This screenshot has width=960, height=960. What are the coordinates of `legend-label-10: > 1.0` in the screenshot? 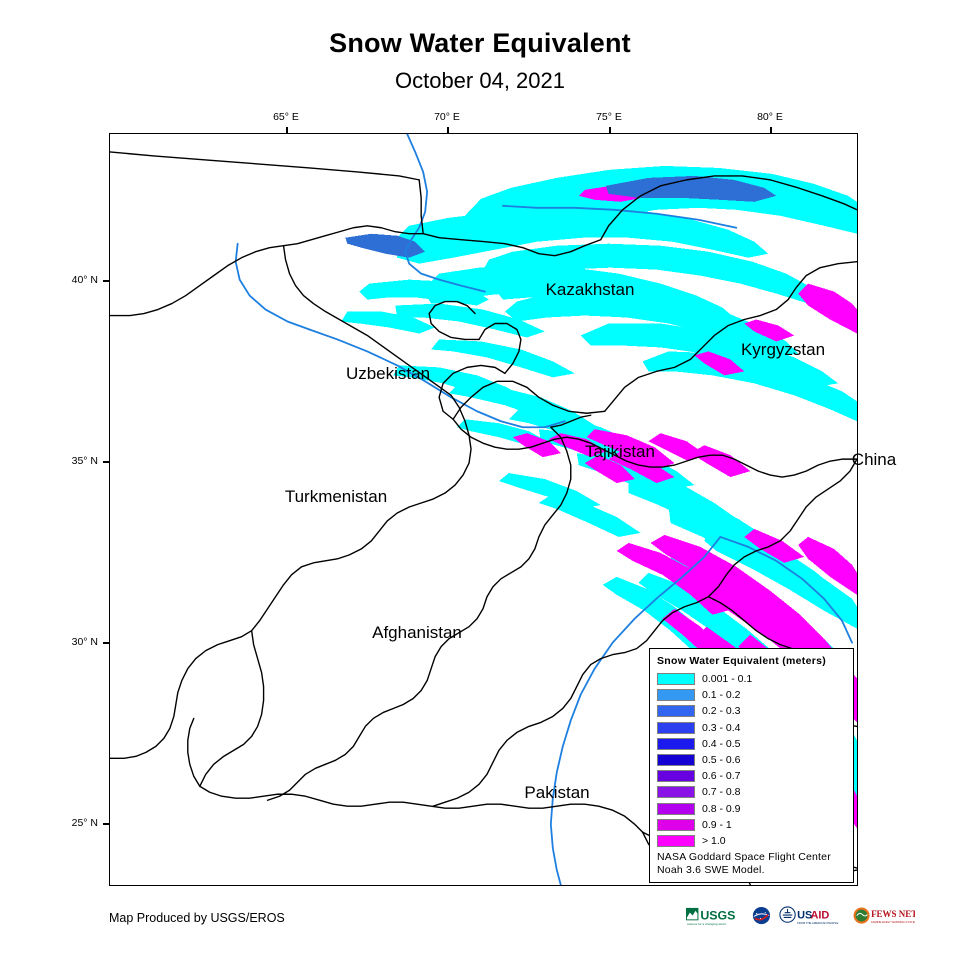 It's located at (714, 840).